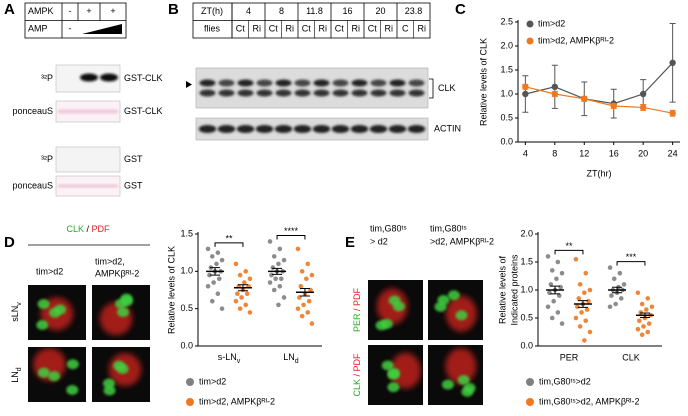 The width and height of the screenshot is (688, 416). What do you see at coordinates (19, 304) in the screenshot?
I see `row-label-sub: v` at bounding box center [19, 304].